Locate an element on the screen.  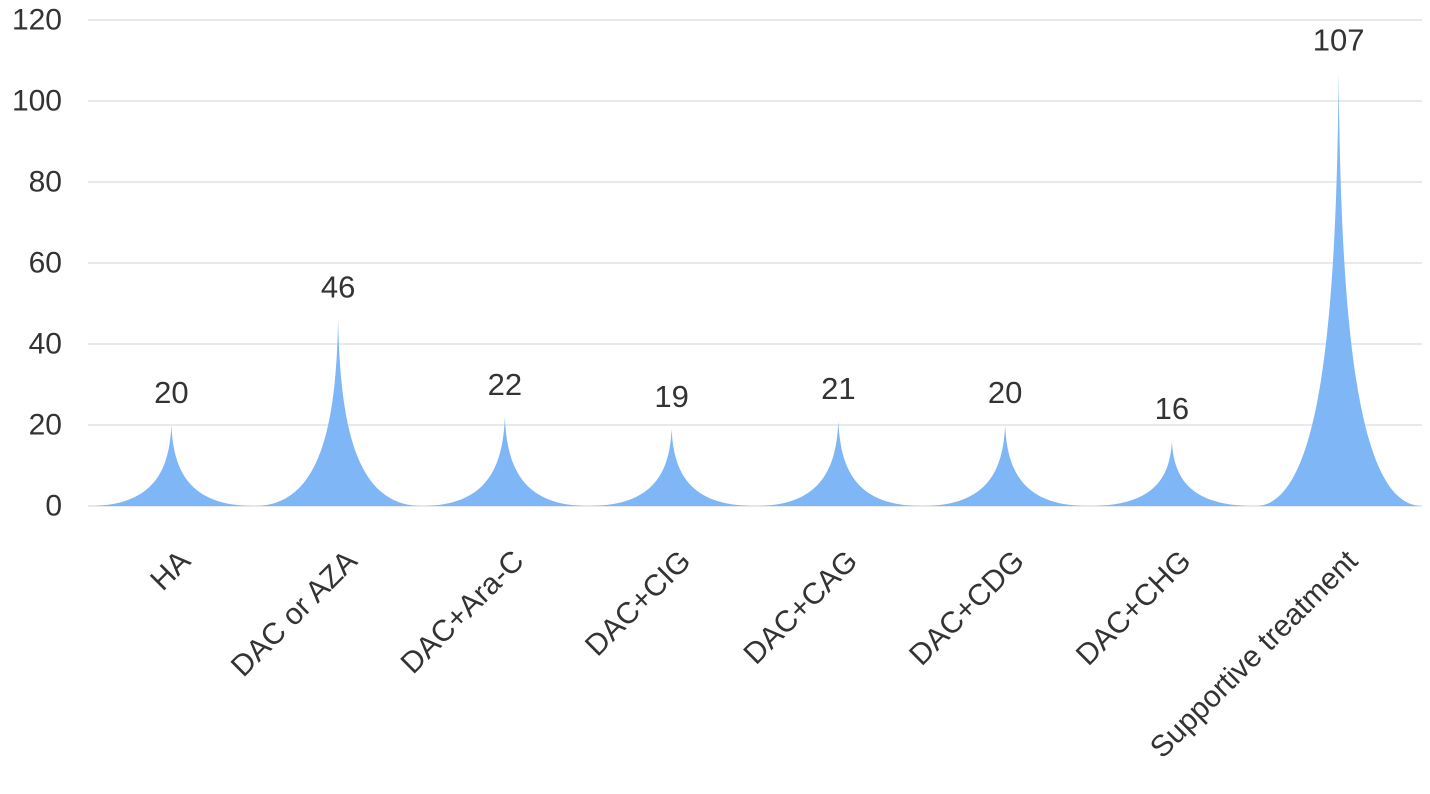
data-label: 16 is located at coordinates (1172, 408).